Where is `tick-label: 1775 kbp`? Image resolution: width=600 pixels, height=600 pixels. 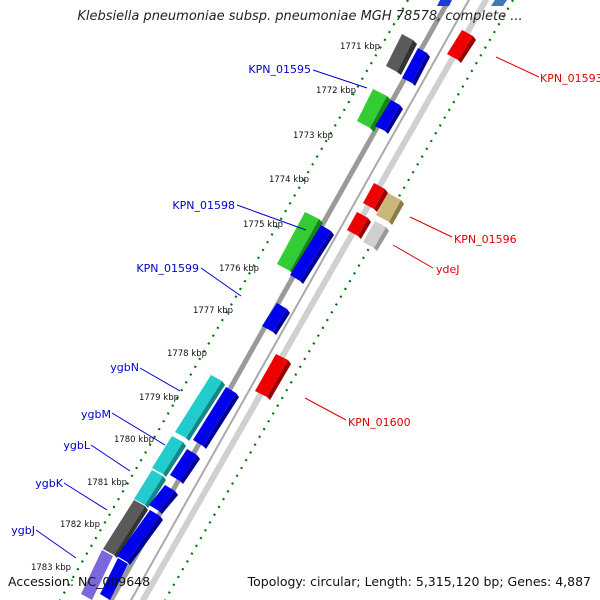 tick-label: 1775 kbp is located at coordinates (263, 225).